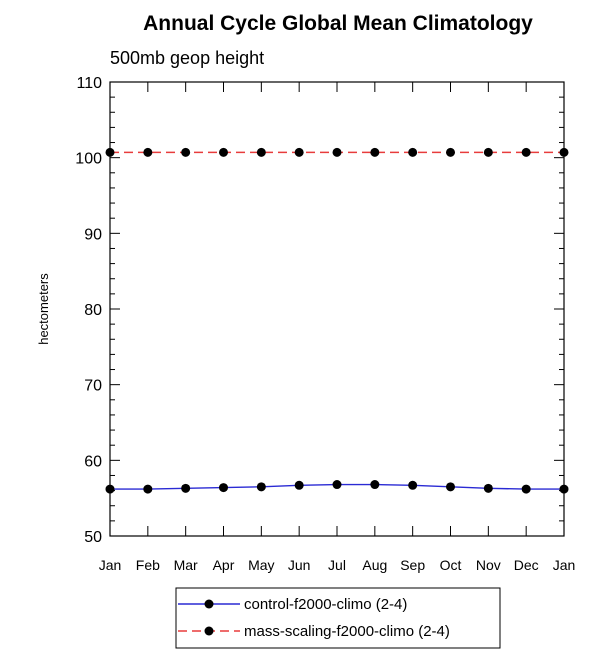 Image resolution: width=612 pixels, height=661 pixels. I want to click on y-tick-label: 100, so click(88, 159).